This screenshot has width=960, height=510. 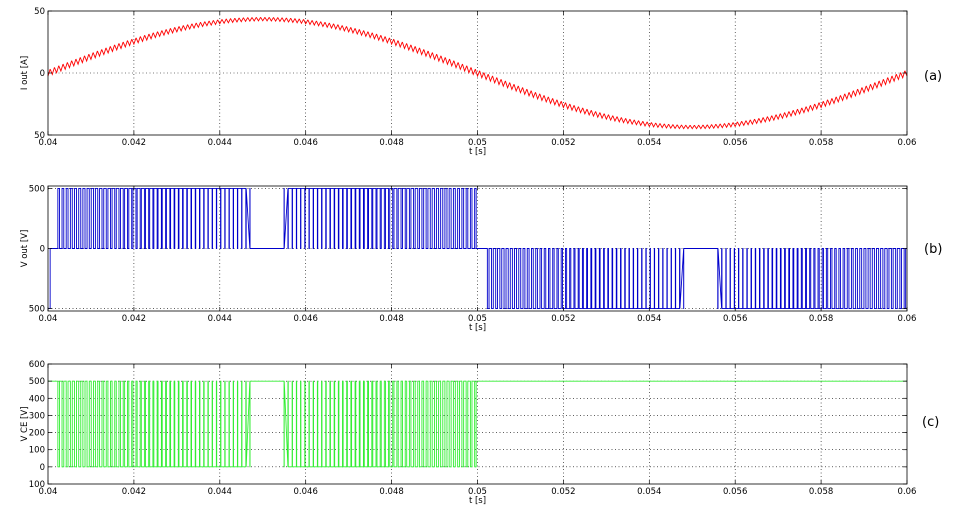 What do you see at coordinates (25, 73) in the screenshot?
I see `y-axis-label: I out [A]` at bounding box center [25, 73].